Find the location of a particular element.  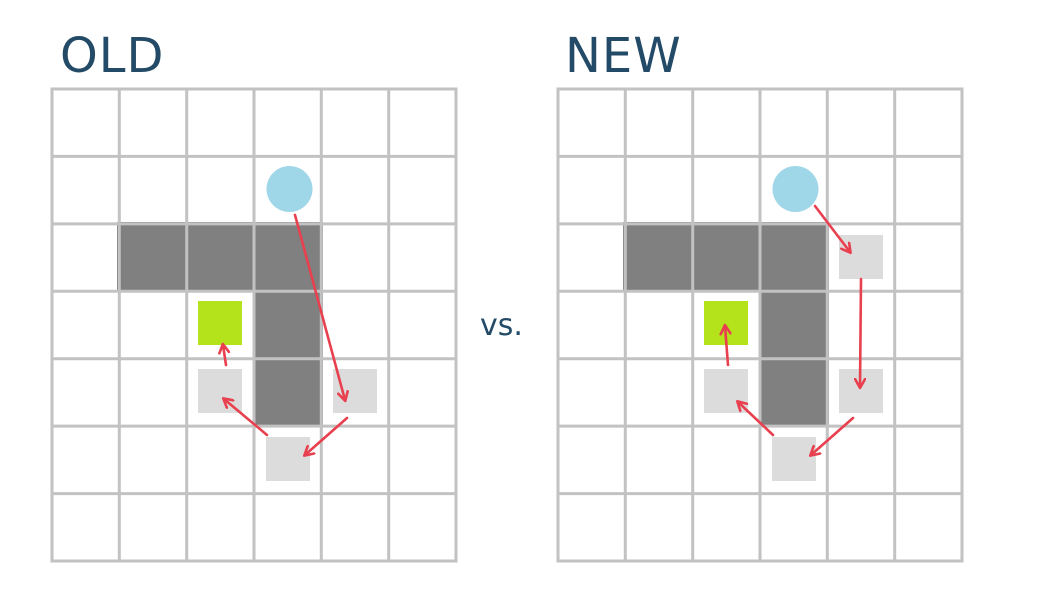

old-start-circle is located at coordinates (289, 189).